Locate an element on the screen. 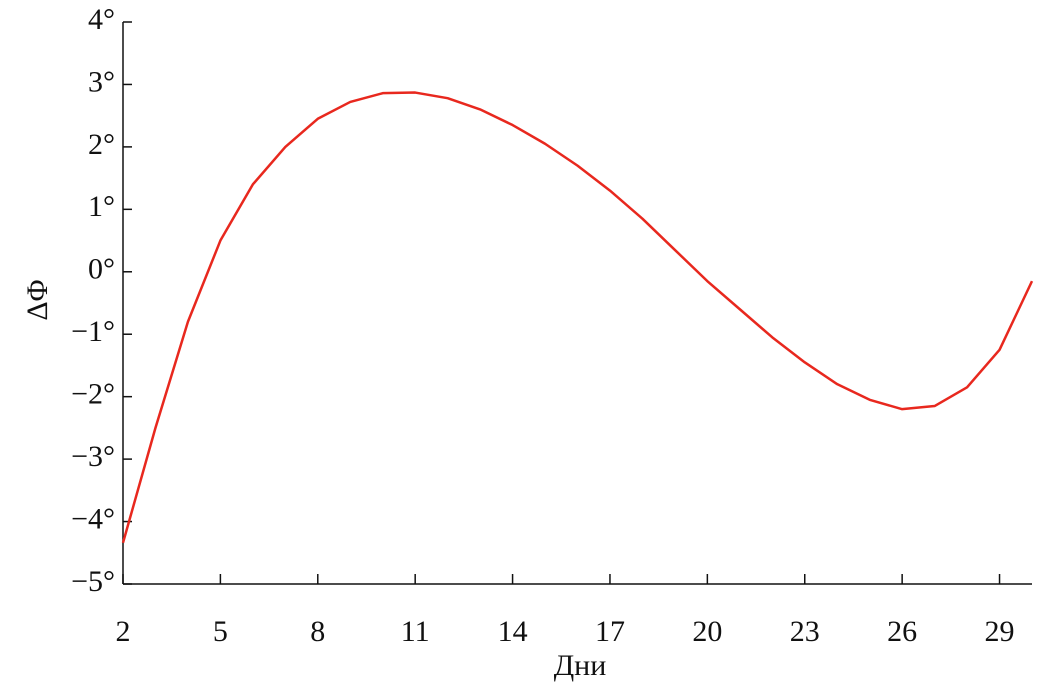 This screenshot has width=1045, height=694. y-tick-label: −3° is located at coordinates (93, 456).